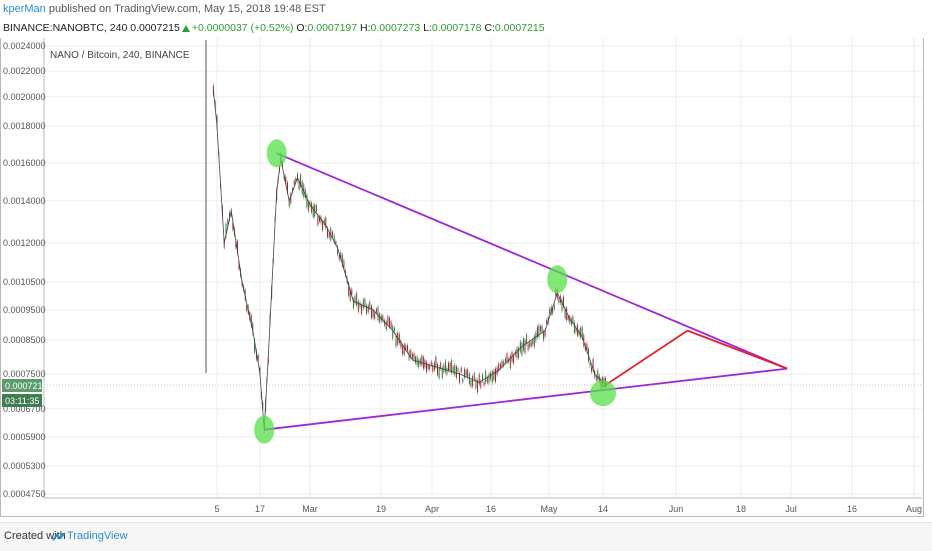 This screenshot has height=551, width=932. I want to click on x-tick-label: 14, so click(603, 509).